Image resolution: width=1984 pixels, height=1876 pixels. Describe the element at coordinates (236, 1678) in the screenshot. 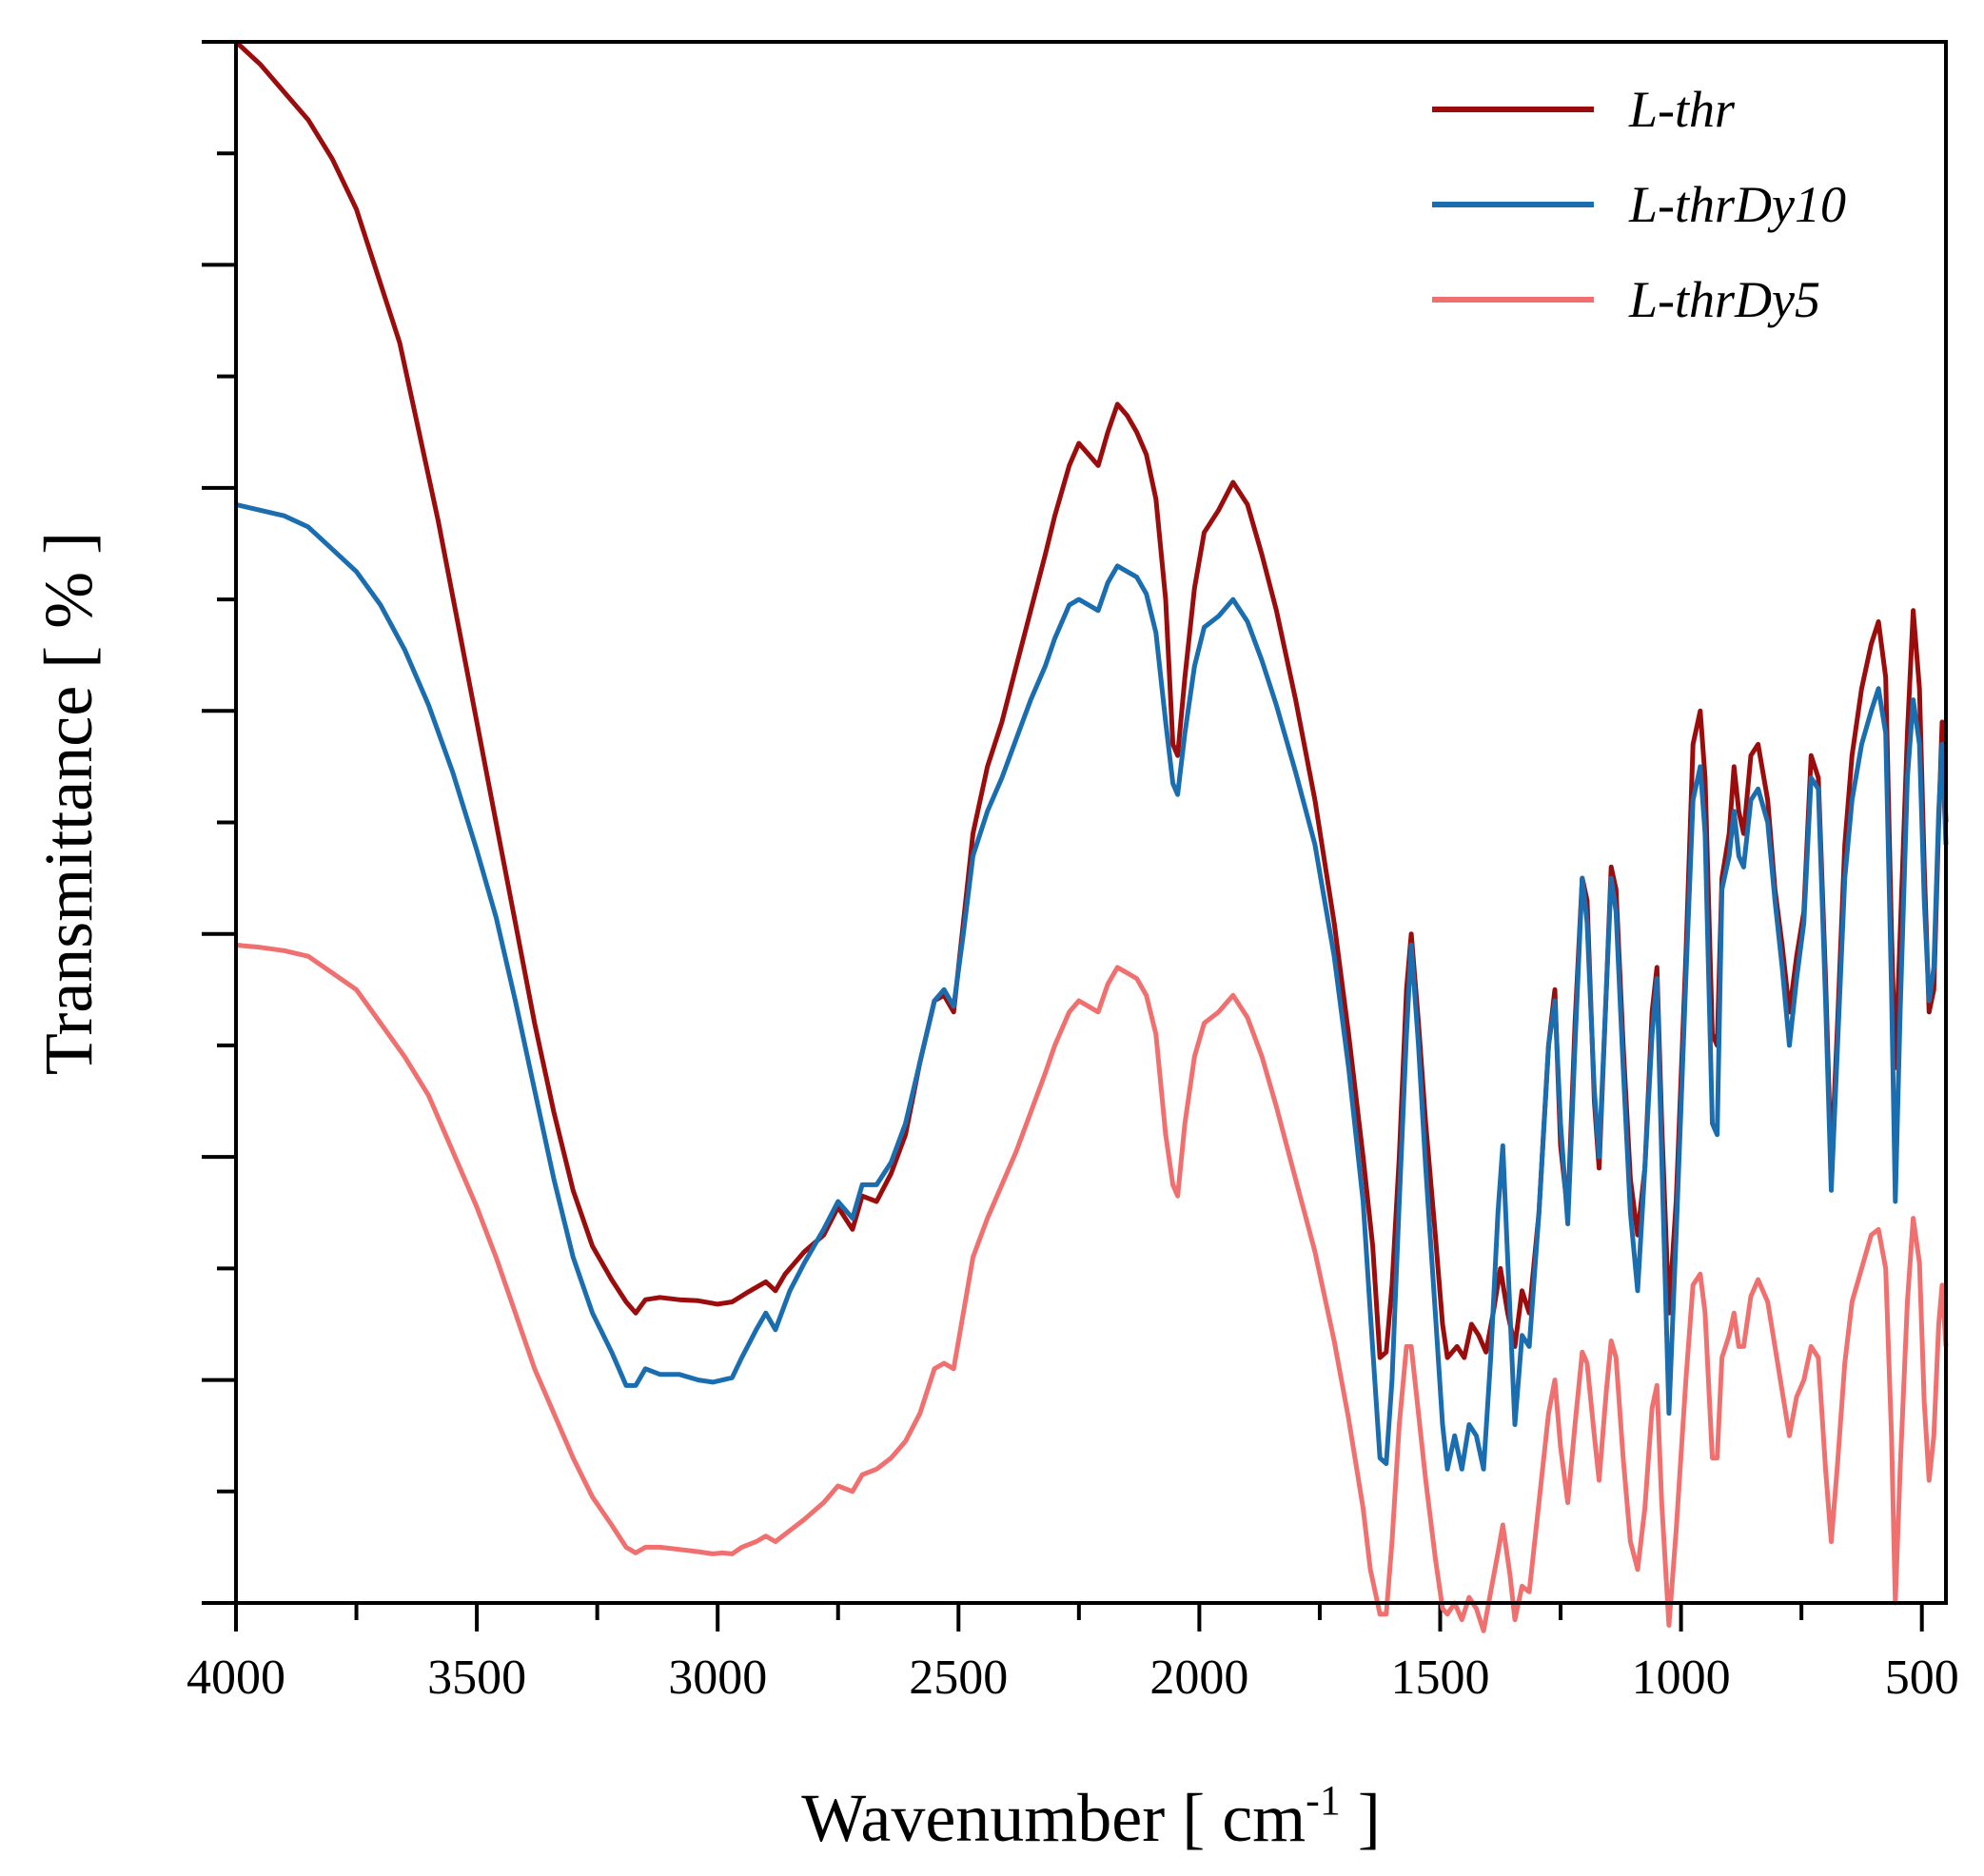

I see `x-tick-label: 4000` at that location.